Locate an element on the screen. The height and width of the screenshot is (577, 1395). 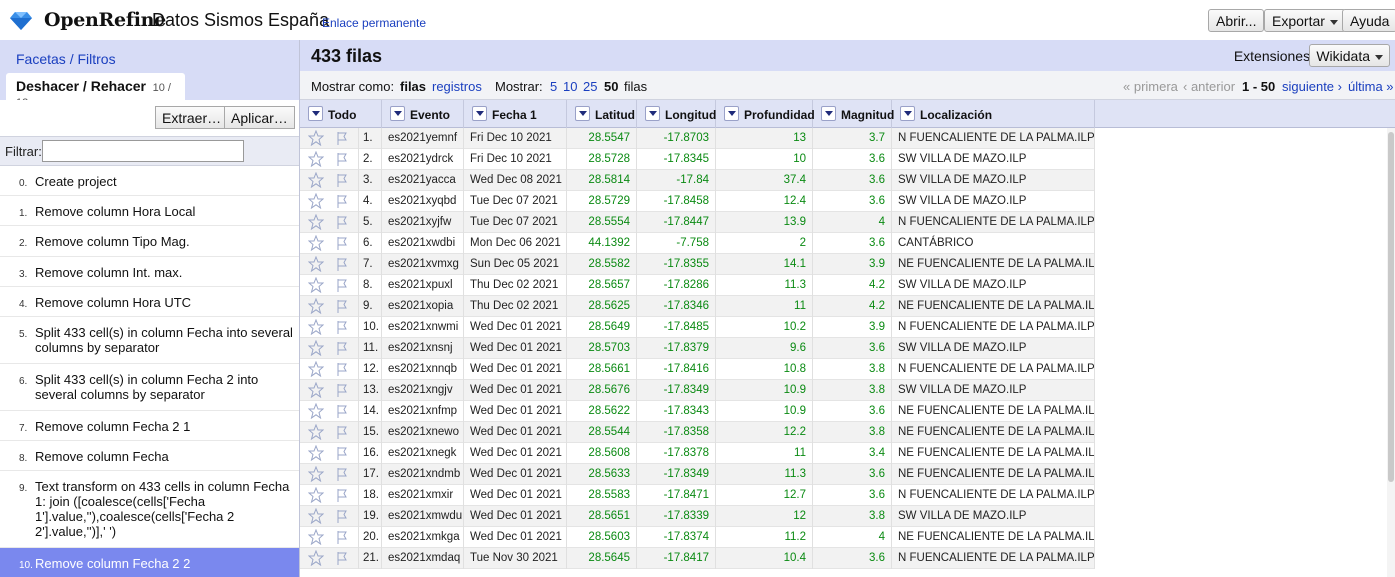
previous-page-link: ‹ anterior is located at coordinates (1209, 86).